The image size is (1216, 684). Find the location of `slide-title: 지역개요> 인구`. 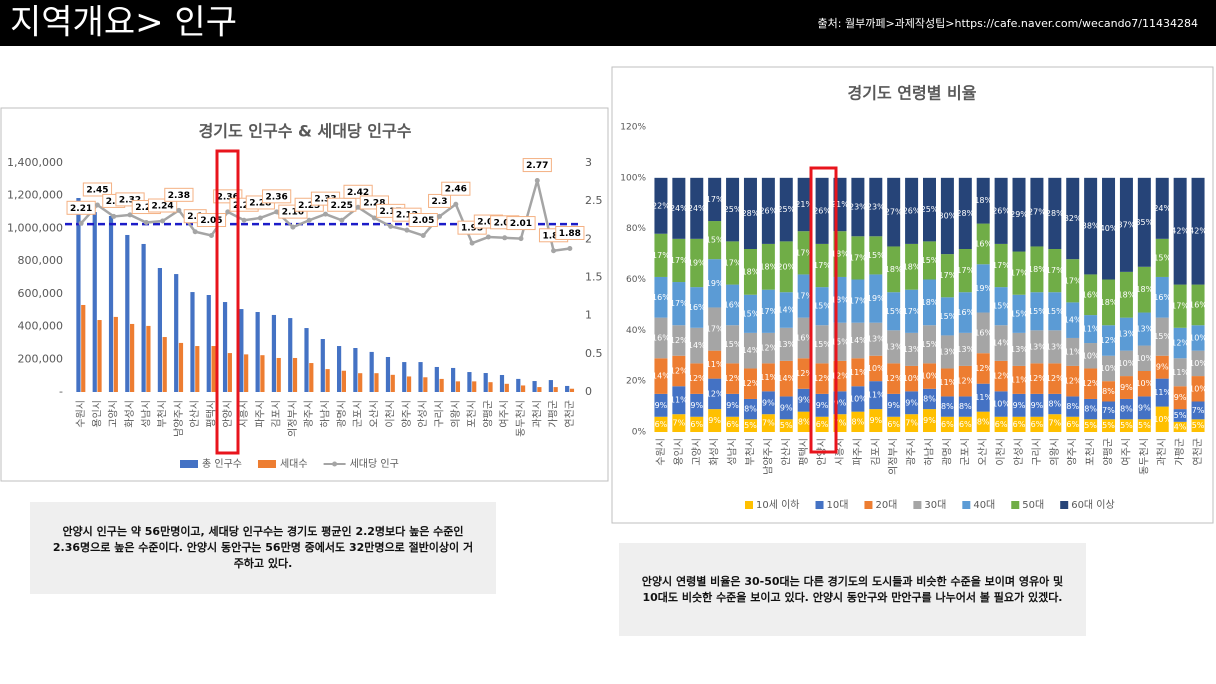

slide-title: 지역개요> 인구 is located at coordinates (123, 23).